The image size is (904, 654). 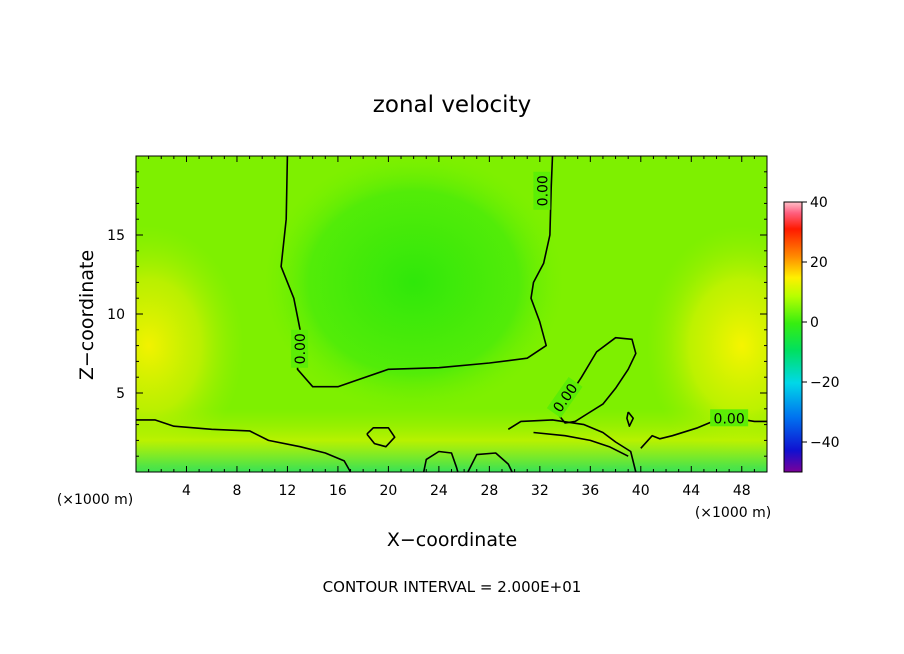 I want to click on field-low-left-corner, so click(x=184, y=454).